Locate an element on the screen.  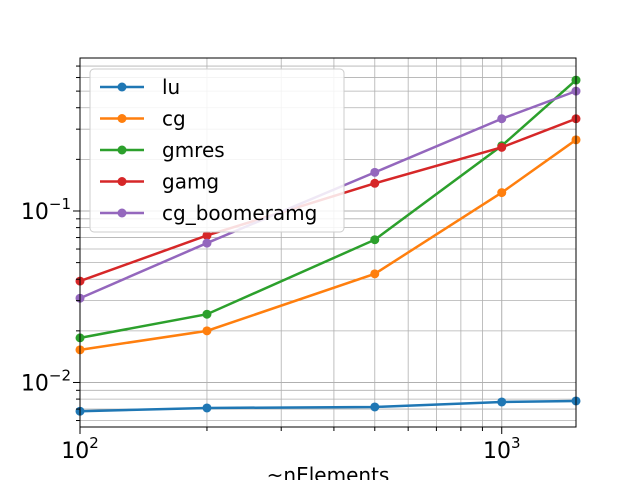
legend-item-cg: cg is located at coordinates (143, 119).